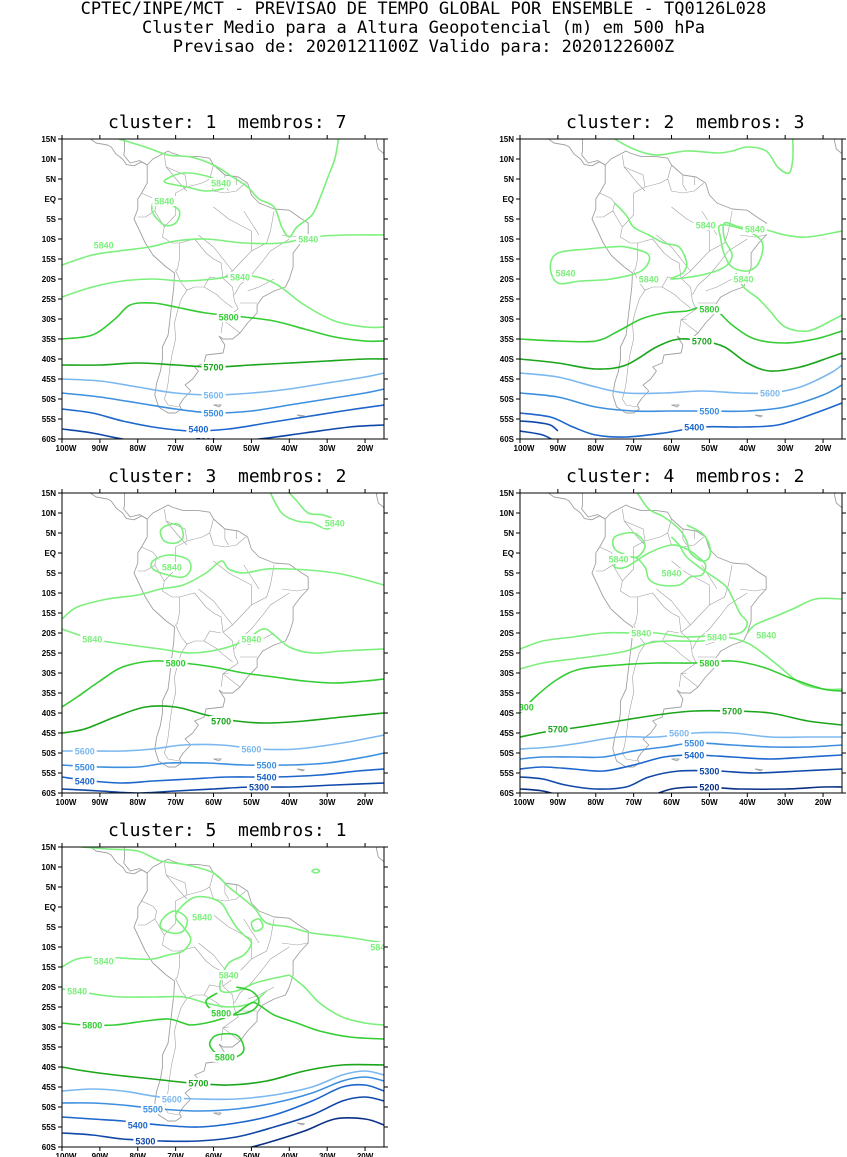 The height and width of the screenshot is (1157, 847). What do you see at coordinates (50, 553) in the screenshot?
I see `lat-tick-label: EQ` at bounding box center [50, 553].